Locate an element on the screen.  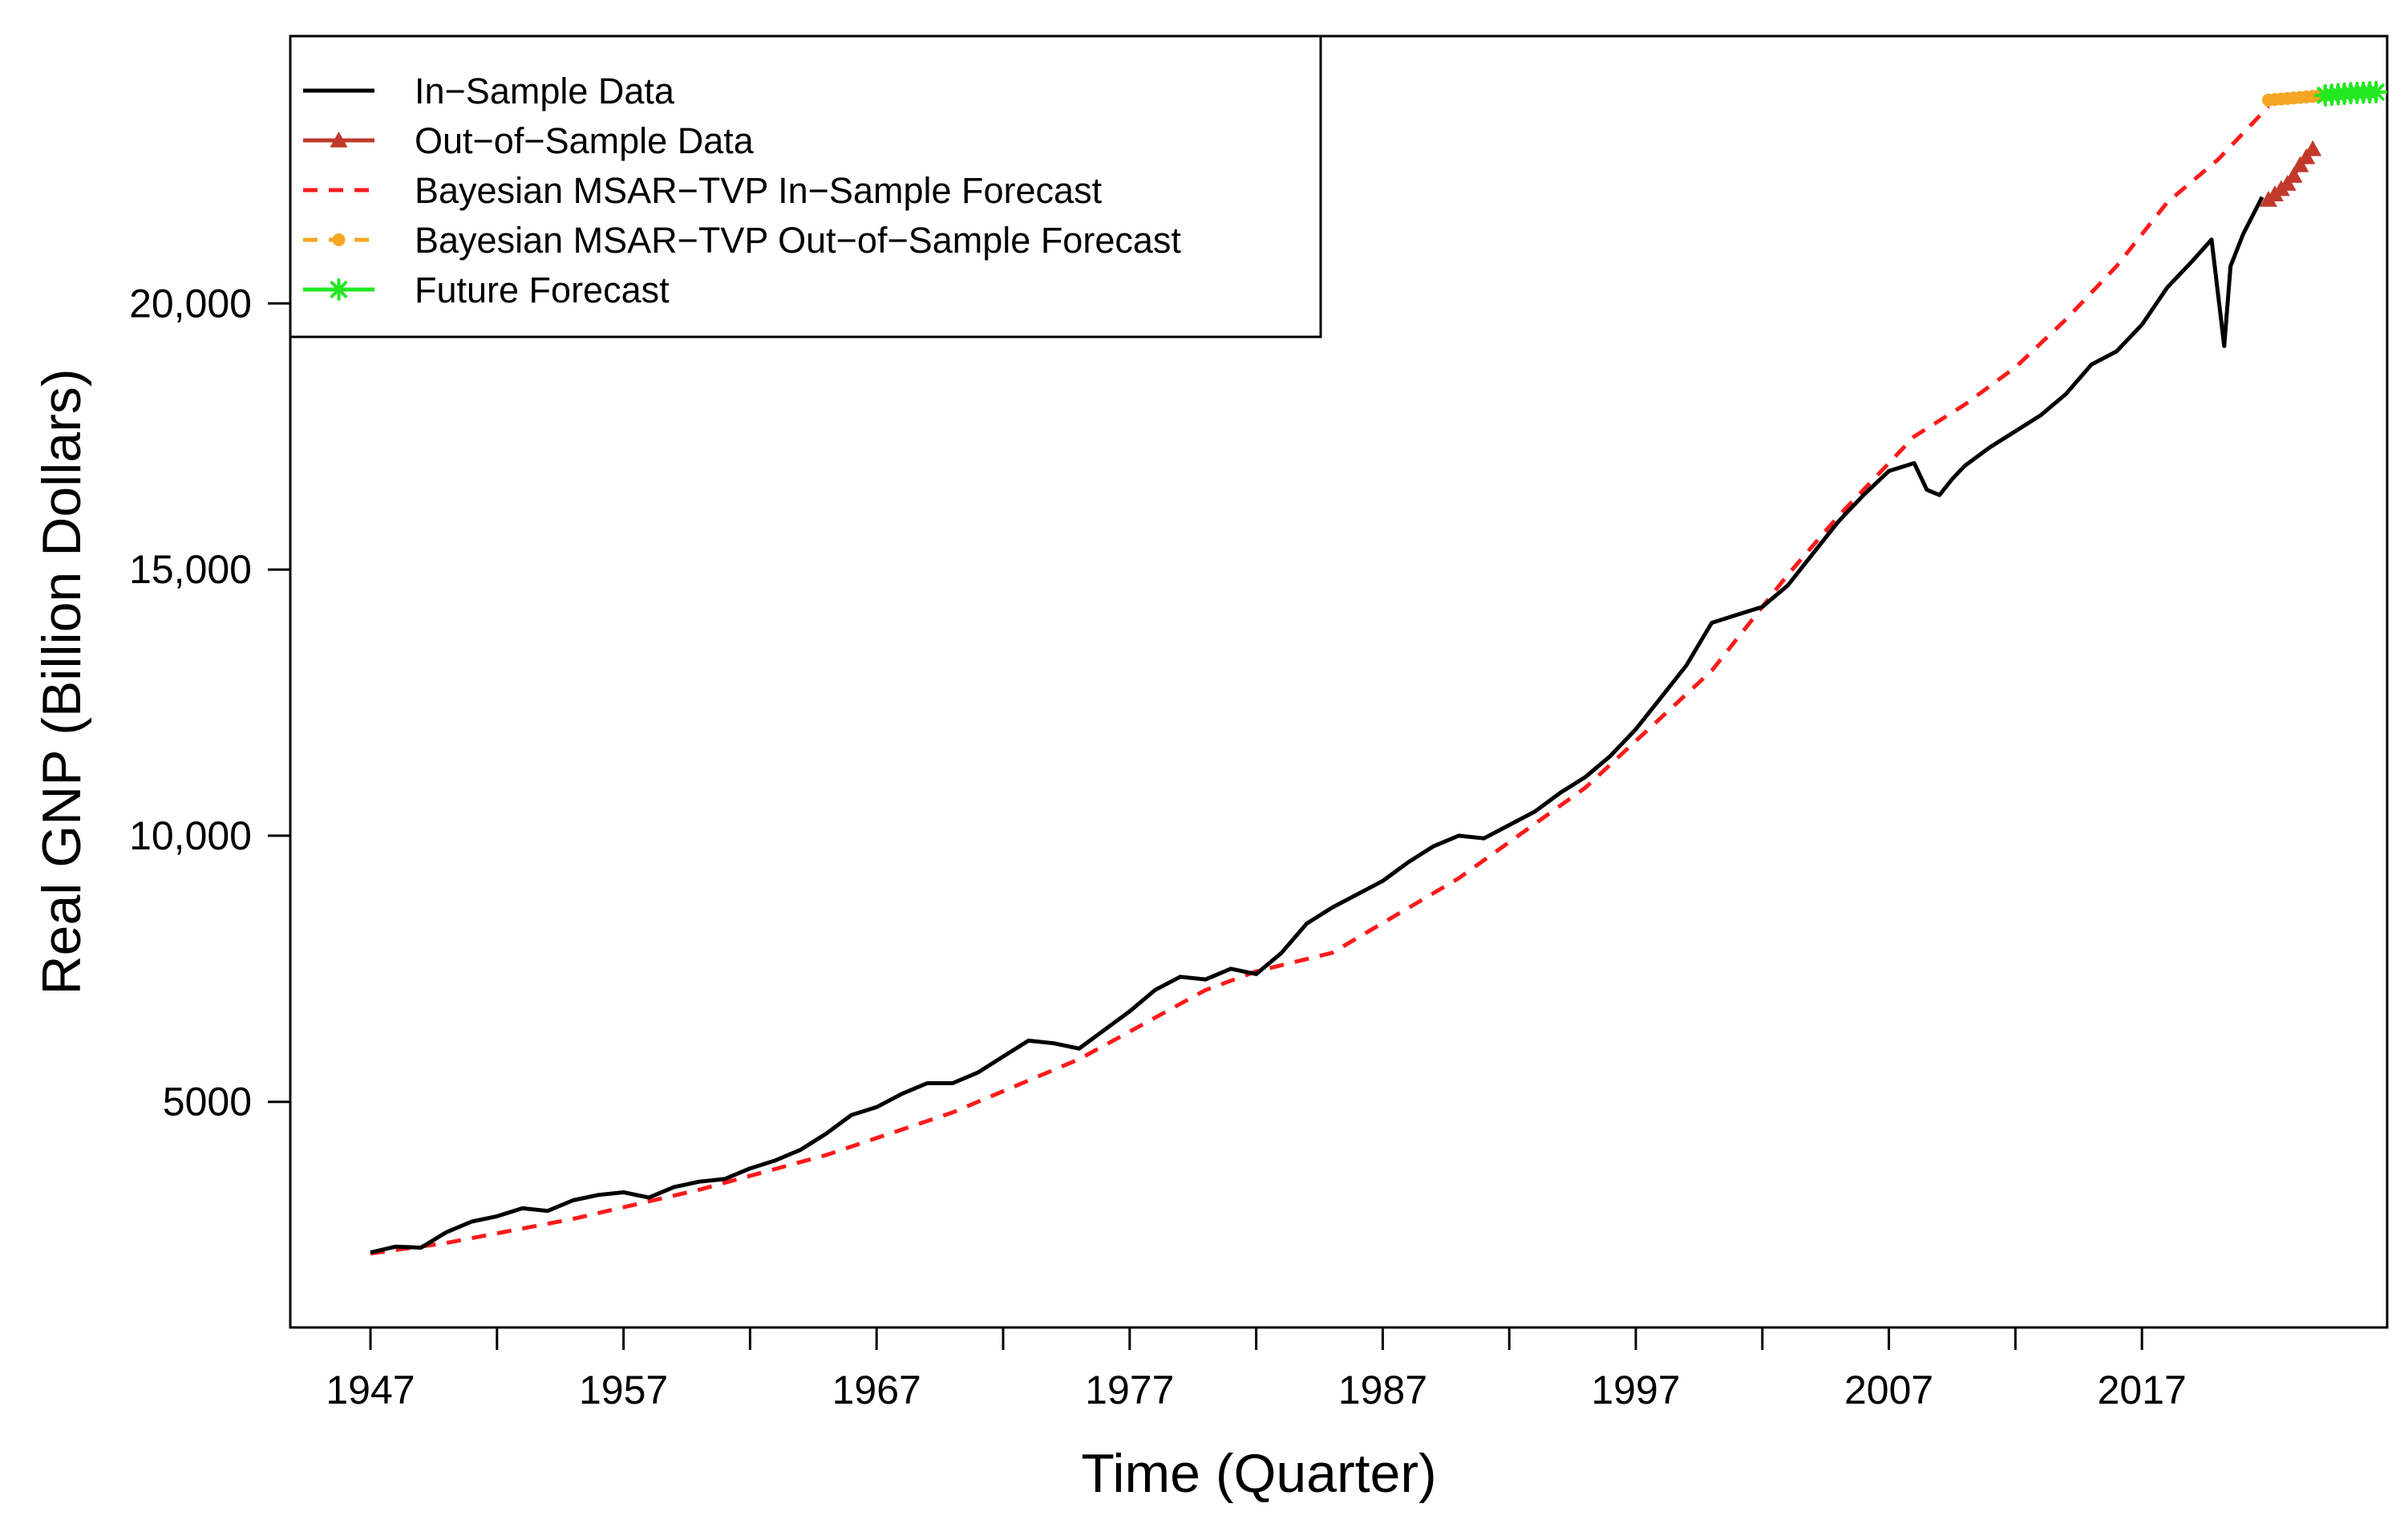
x-tick-label: 1947 is located at coordinates (370, 1390).